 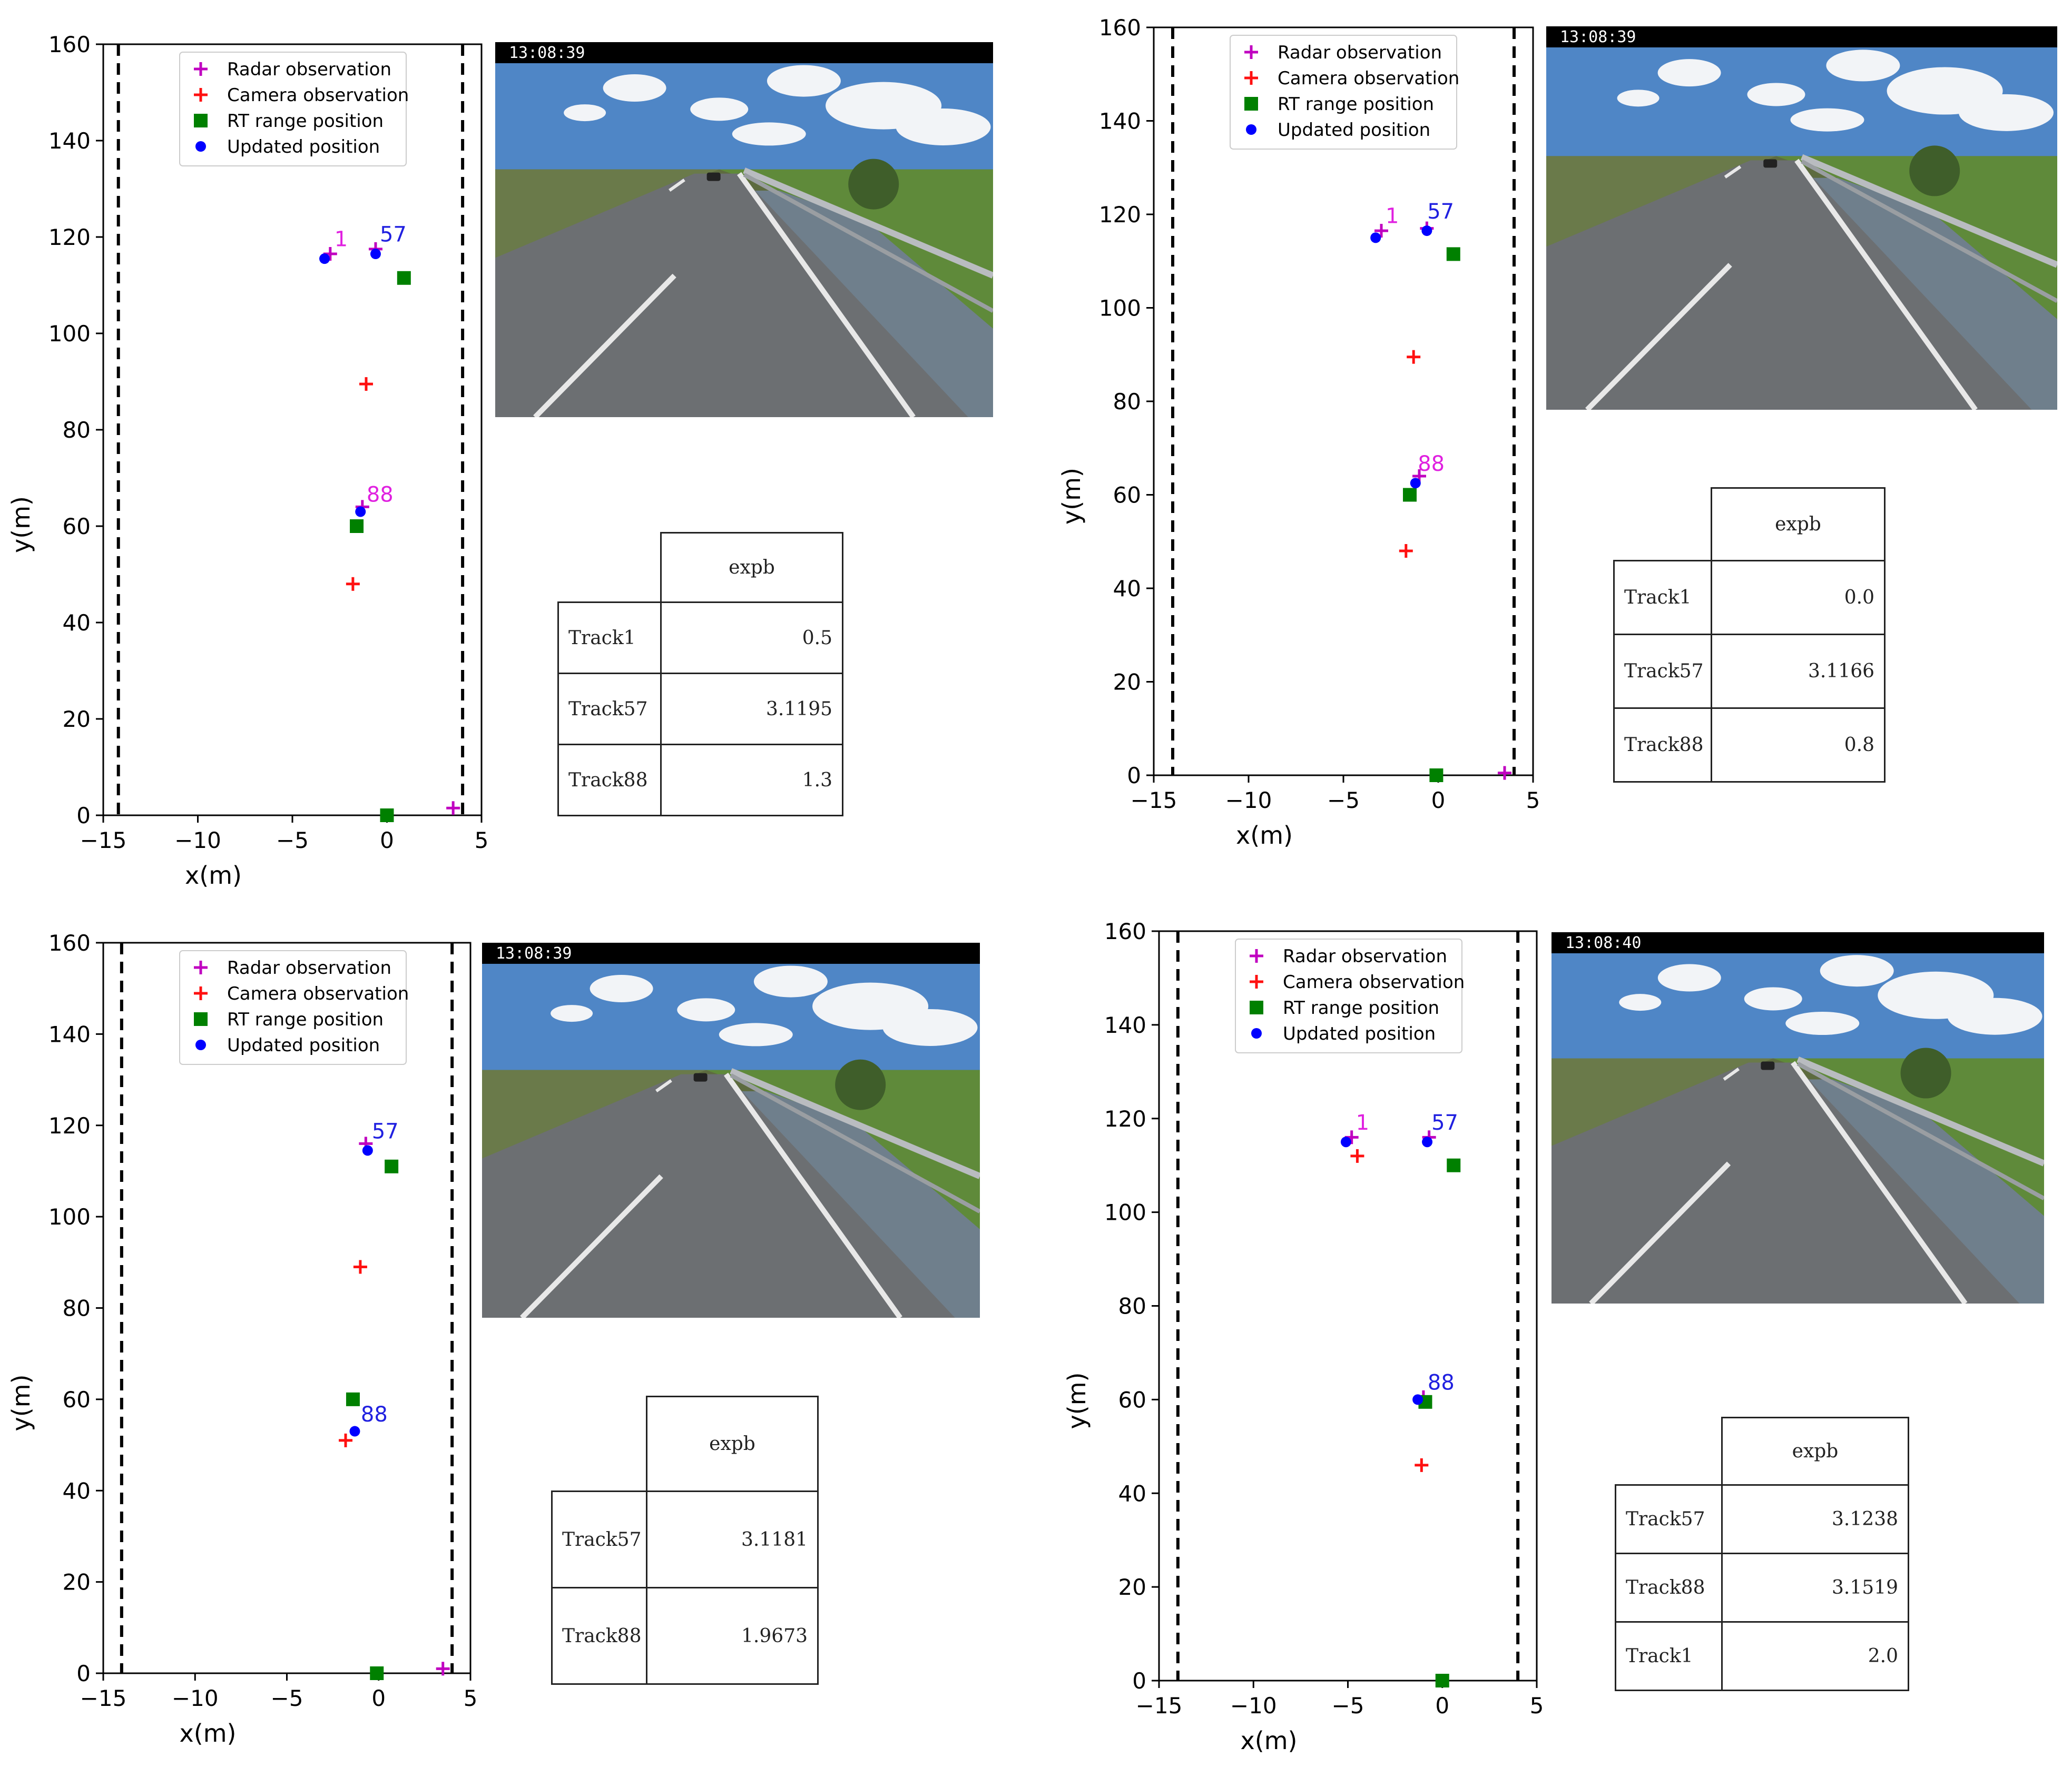 I want to click on legend-entry: Camera observation, so click(x=318, y=95).